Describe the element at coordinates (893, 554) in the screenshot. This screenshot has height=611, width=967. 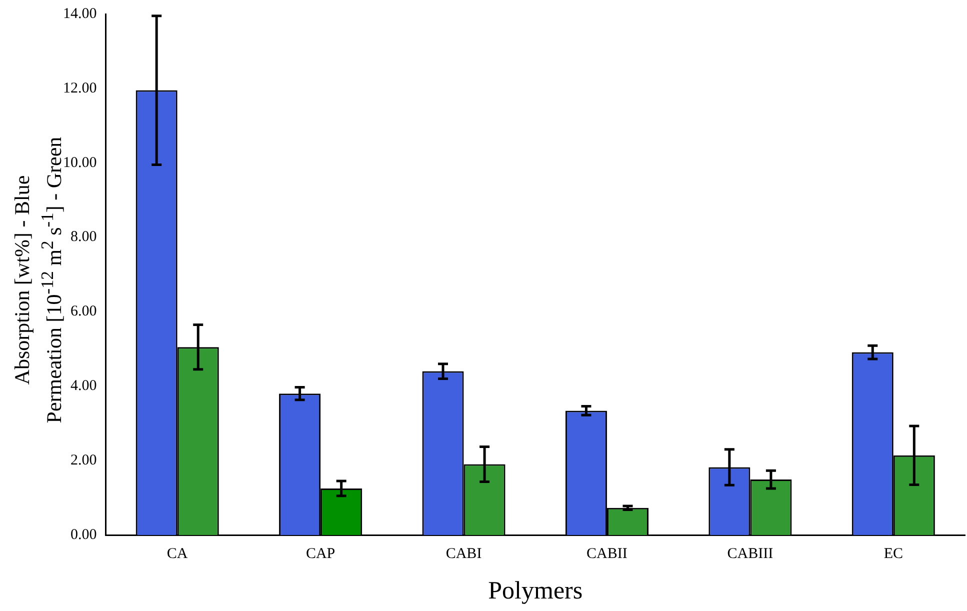
I see `x-tick-label: EC` at that location.